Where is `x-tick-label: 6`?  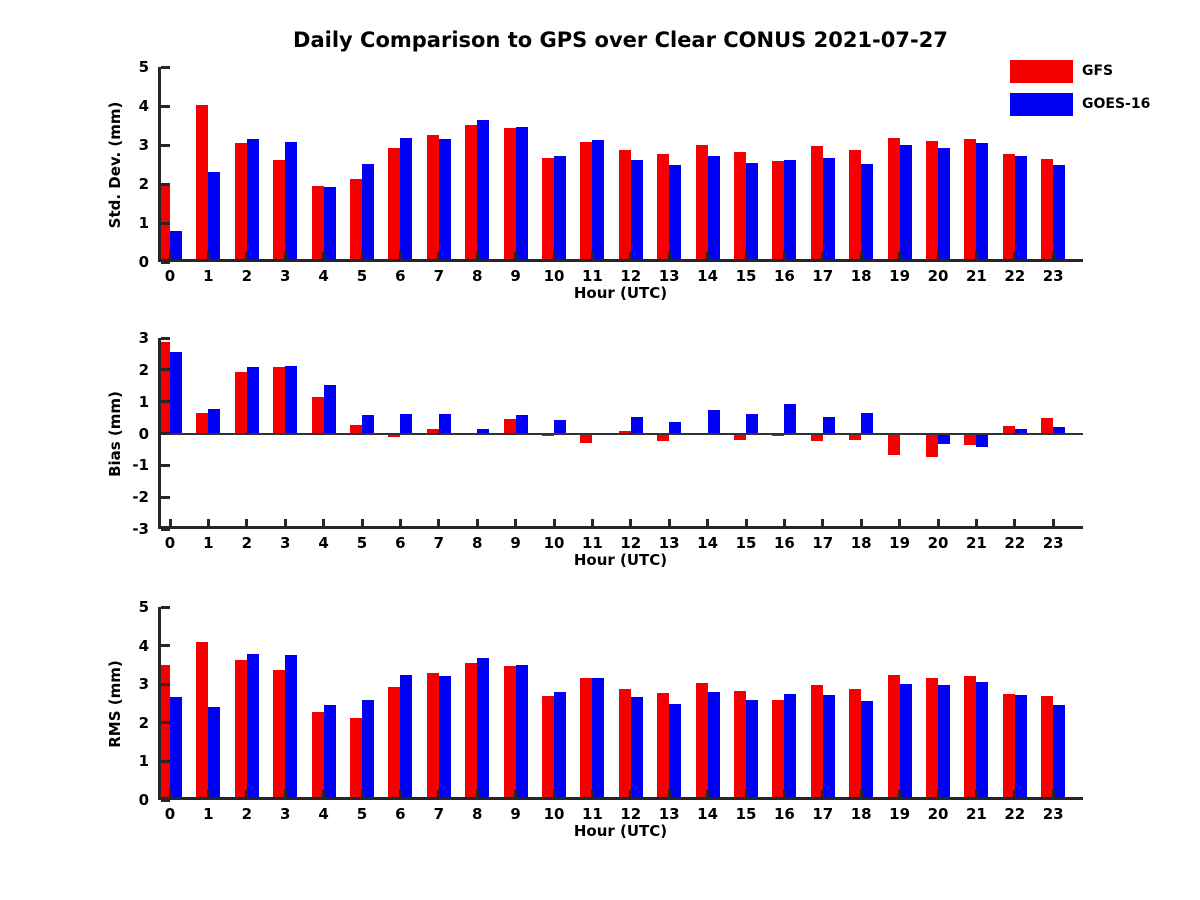
x-tick-label: 6 is located at coordinates (400, 543).